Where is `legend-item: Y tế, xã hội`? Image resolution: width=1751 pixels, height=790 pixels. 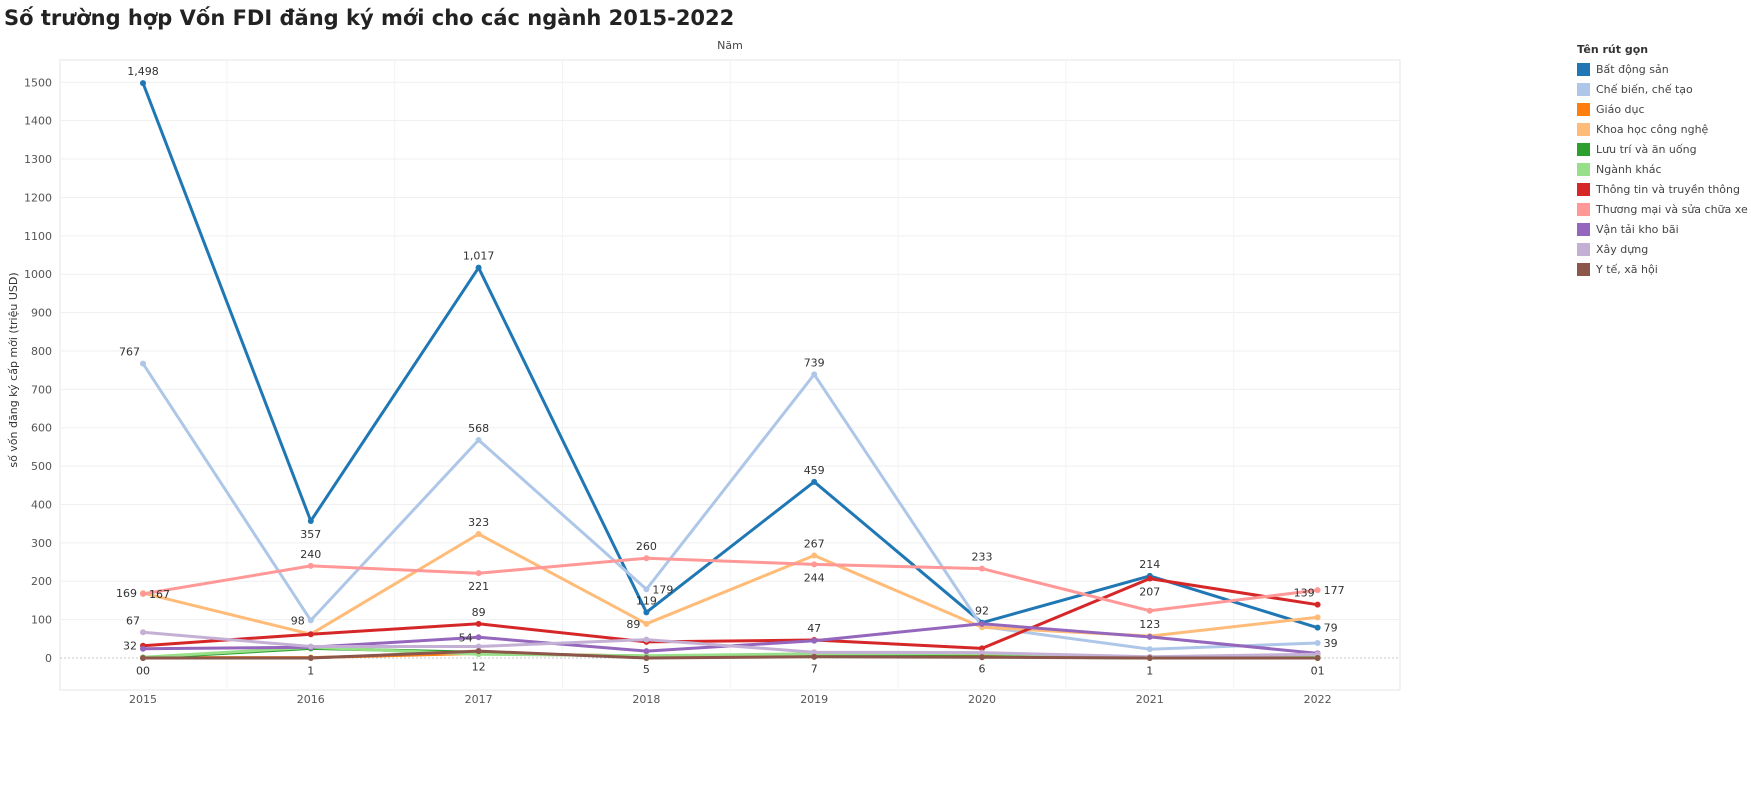
legend-item: Y tế, xã hội is located at coordinates (1662, 269).